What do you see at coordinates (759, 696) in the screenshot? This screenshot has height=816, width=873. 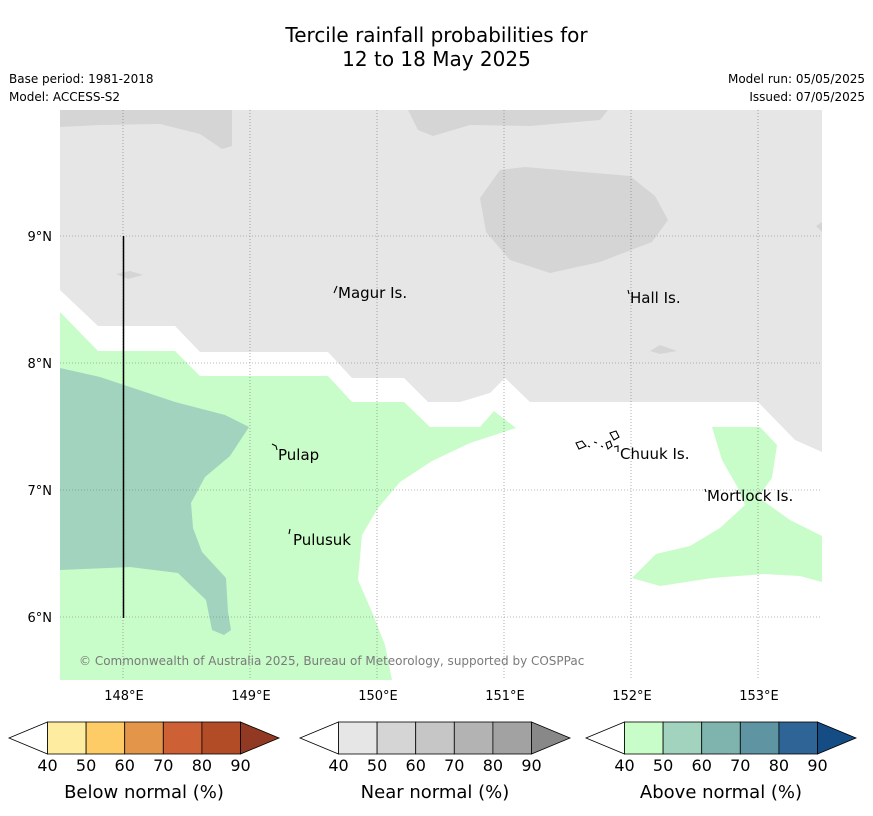 I see `lon-label-153e: 153°E` at bounding box center [759, 696].